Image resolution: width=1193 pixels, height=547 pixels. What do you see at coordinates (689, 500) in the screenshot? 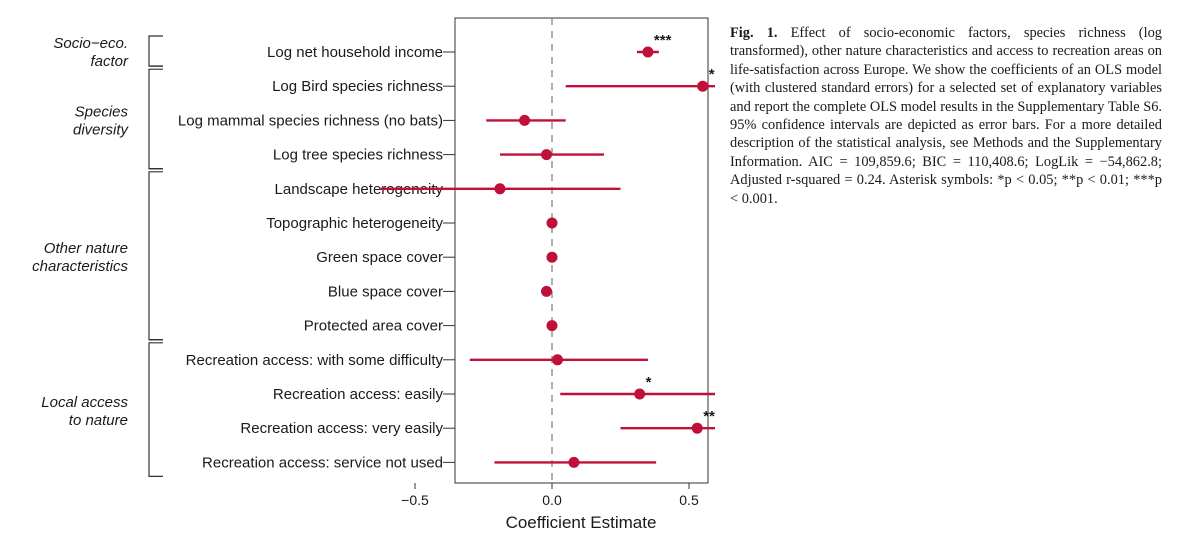
I see `x-tick-label: 0.5` at bounding box center [689, 500].